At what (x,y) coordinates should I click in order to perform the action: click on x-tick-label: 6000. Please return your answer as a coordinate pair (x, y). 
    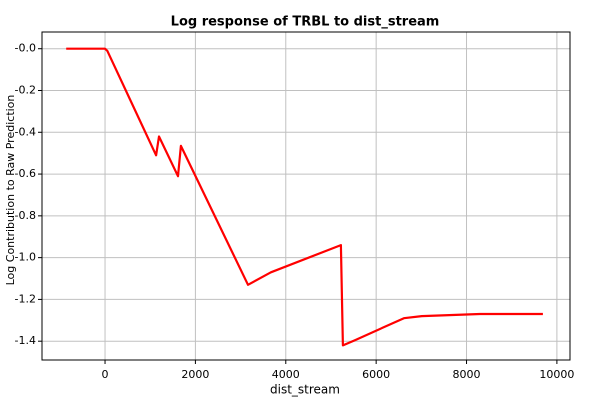
    Looking at the image, I should click on (376, 374).